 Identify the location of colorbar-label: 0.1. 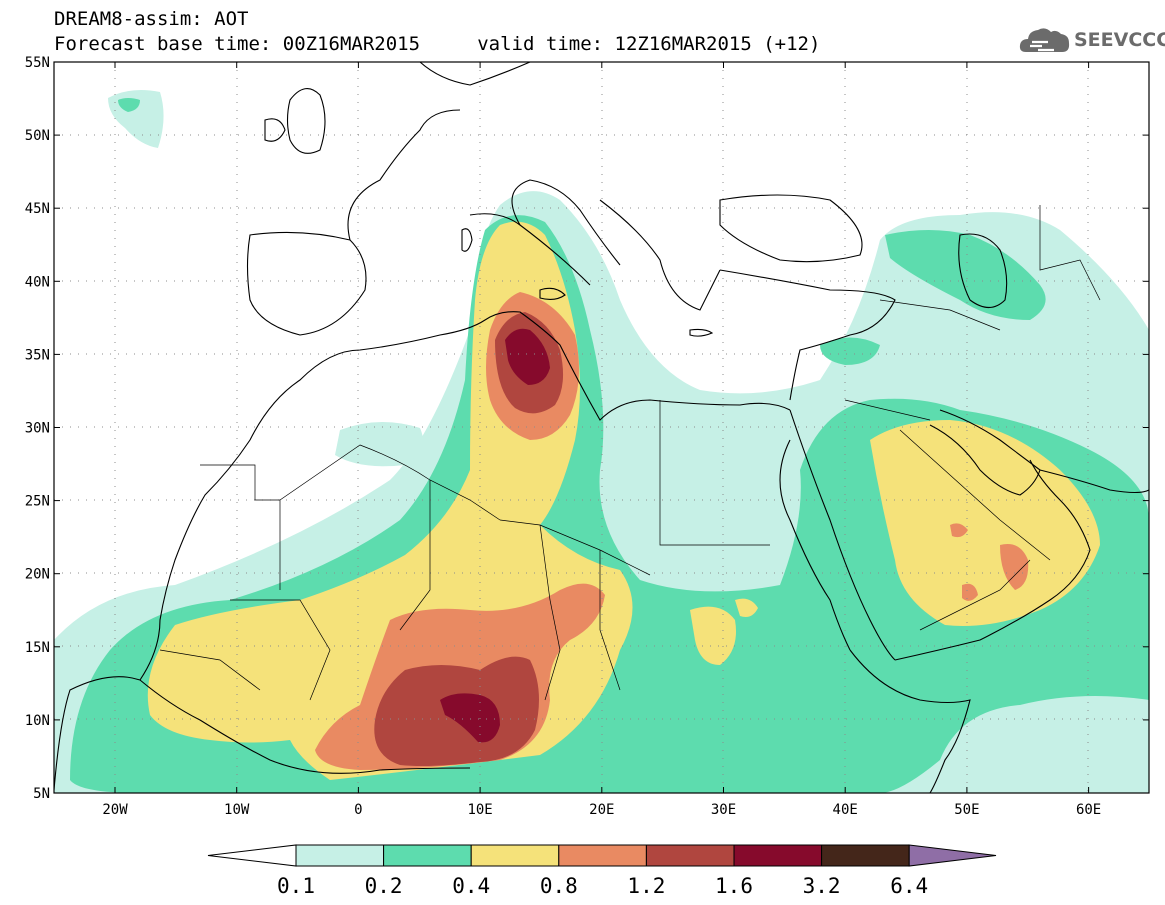
(296, 886).